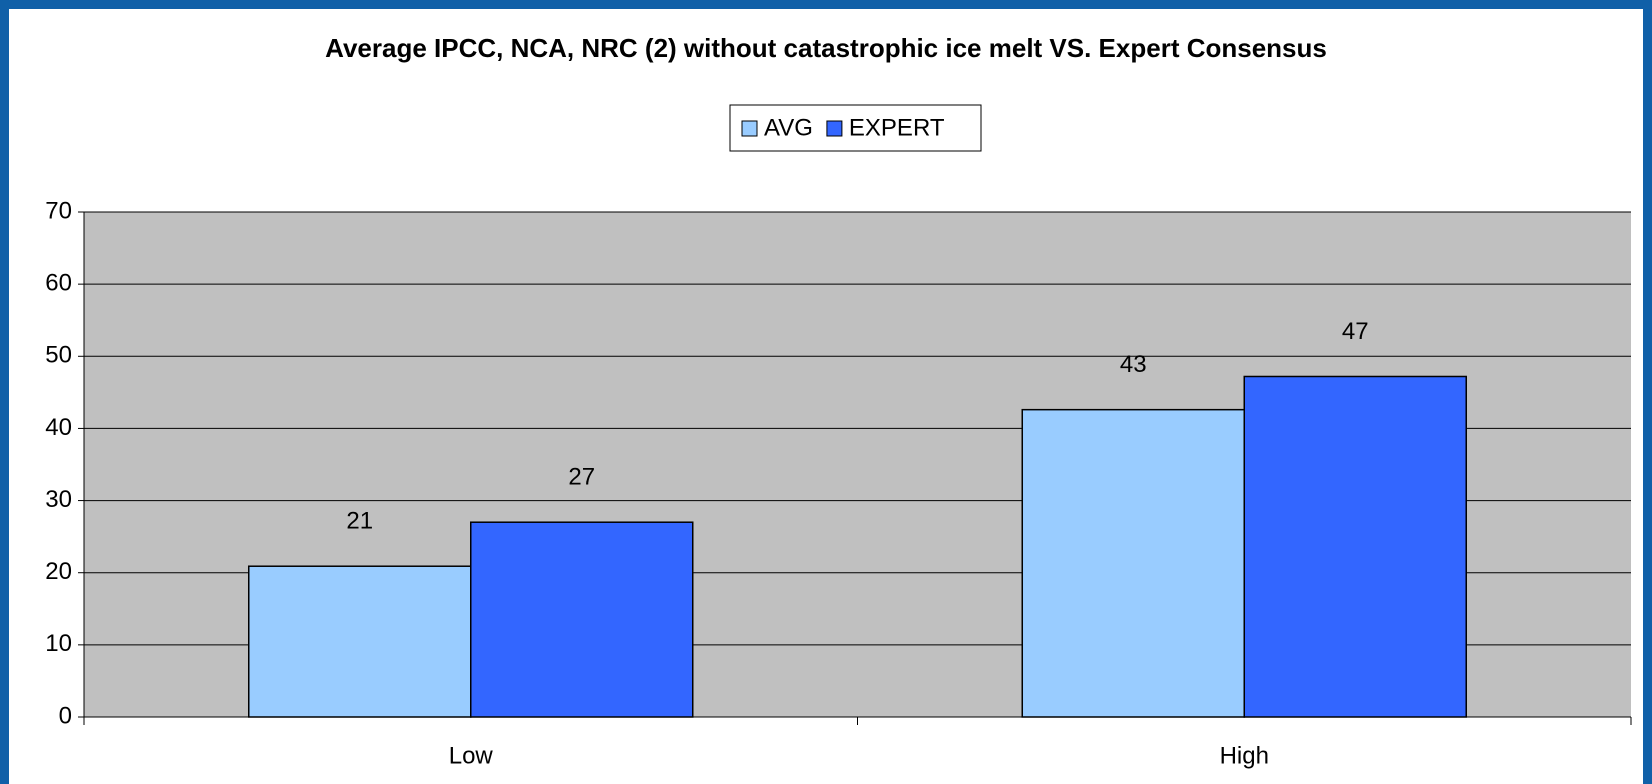 This screenshot has width=1652, height=784. What do you see at coordinates (58, 499) in the screenshot?
I see `y-tick-label: 30` at bounding box center [58, 499].